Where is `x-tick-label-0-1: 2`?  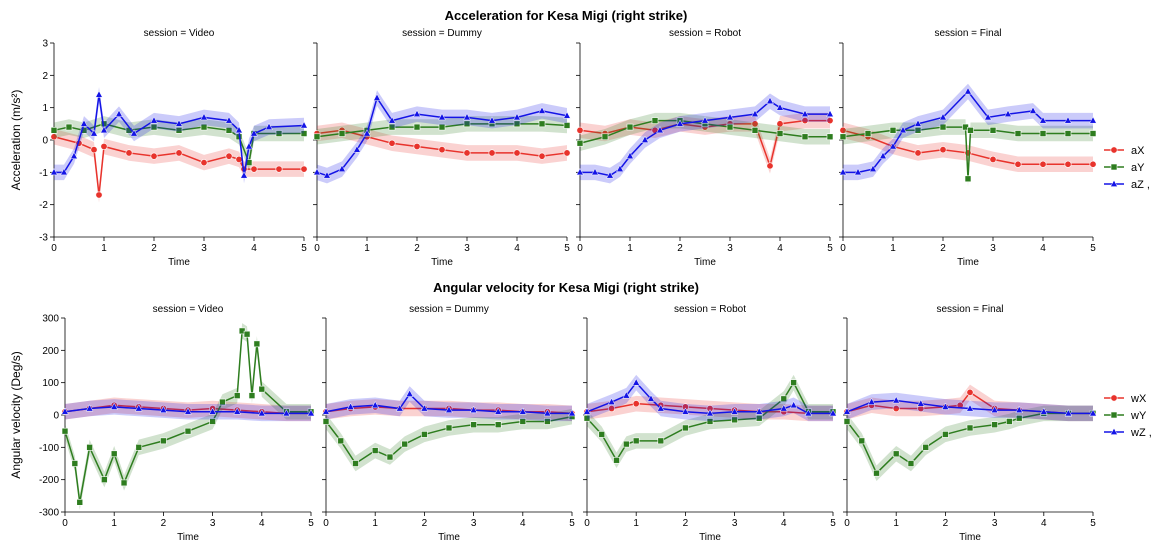 x-tick-label-0-1: 2 is located at coordinates (417, 248).